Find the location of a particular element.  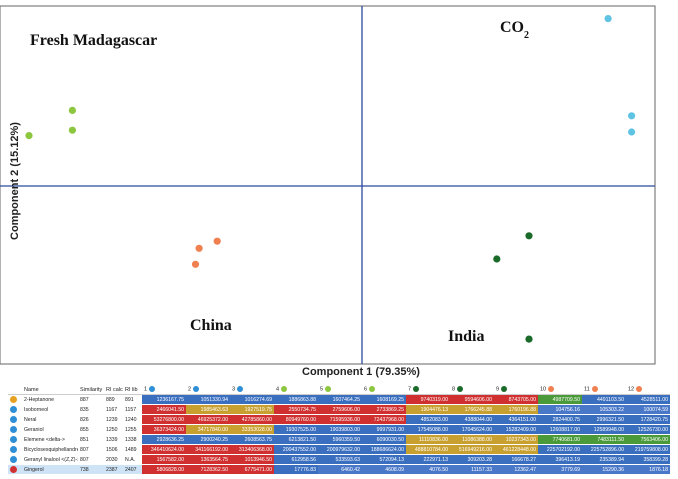

column-header-label: 2 is located at coordinates (190, 389).